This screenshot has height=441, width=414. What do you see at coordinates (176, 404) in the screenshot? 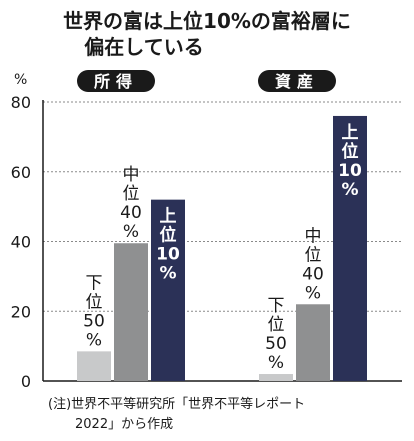
I see `source-note-line1: (注)世界不平等研究所「世界不平等レポート` at bounding box center [176, 404].